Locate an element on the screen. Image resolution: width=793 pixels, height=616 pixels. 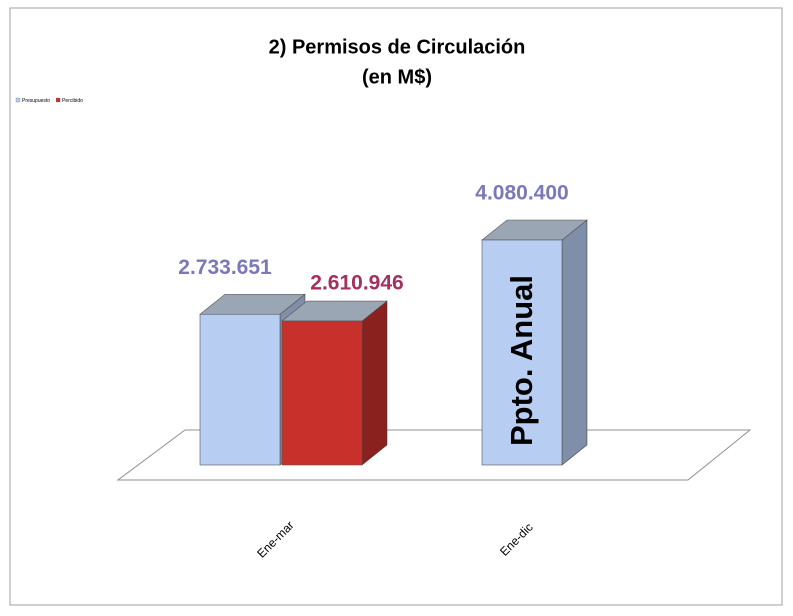
annotation: Ppto. Anual is located at coordinates (521, 360).